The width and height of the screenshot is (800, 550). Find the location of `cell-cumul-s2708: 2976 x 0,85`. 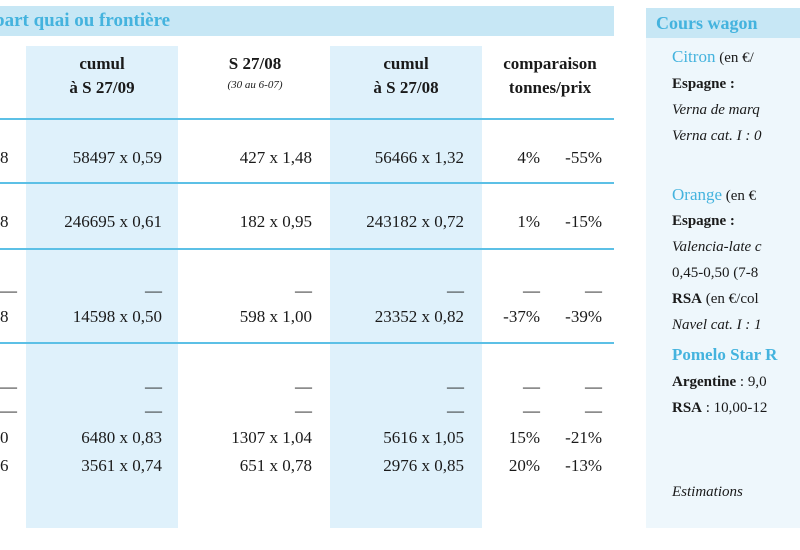

cell-cumul-s2708: 2976 x 0,85 is located at coordinates (423, 465).